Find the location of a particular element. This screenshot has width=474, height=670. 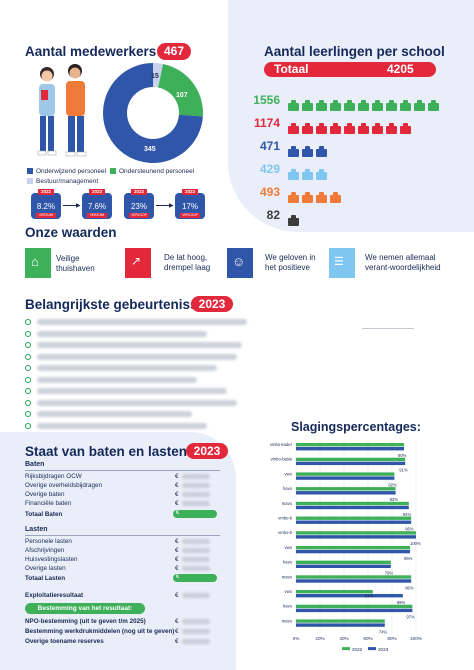

student-count: 1556 is located at coordinates (266, 100).